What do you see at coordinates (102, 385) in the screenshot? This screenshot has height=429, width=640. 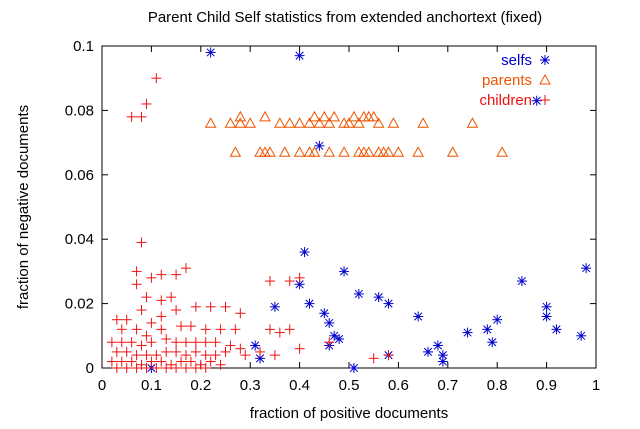 I see `x-tick-label: 0` at bounding box center [102, 385].